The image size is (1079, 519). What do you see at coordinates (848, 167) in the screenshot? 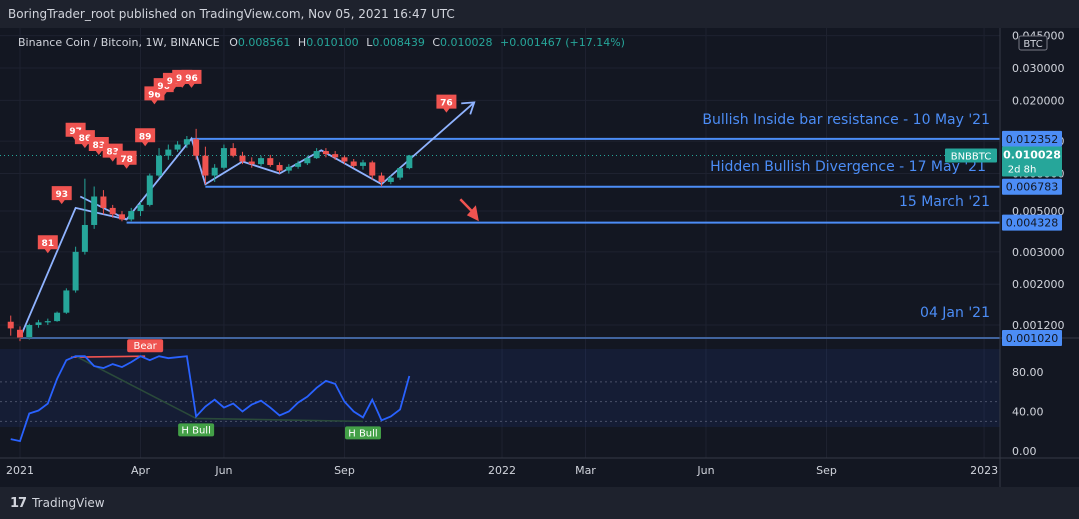
I see `annotation-divergence: Hidden Bullish Divergence - 17 May '21` at bounding box center [848, 167].